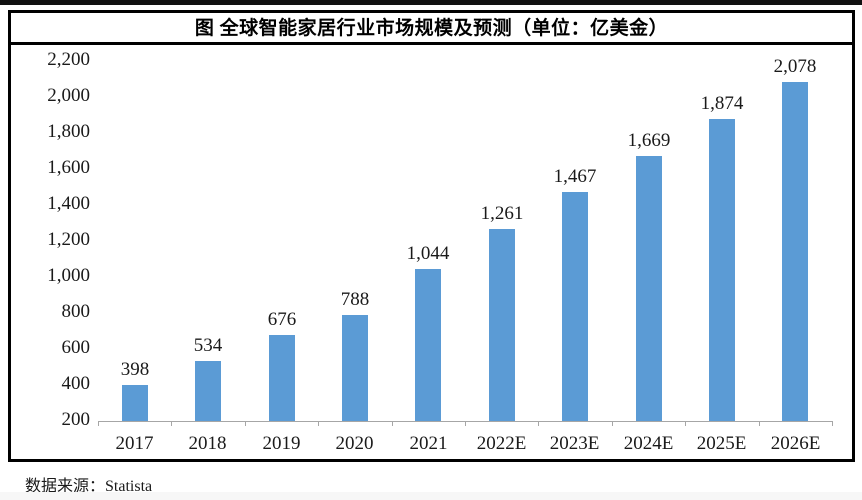 This screenshot has height=500, width=862. I want to click on y-axis-tick-label: 600, so click(76, 347).